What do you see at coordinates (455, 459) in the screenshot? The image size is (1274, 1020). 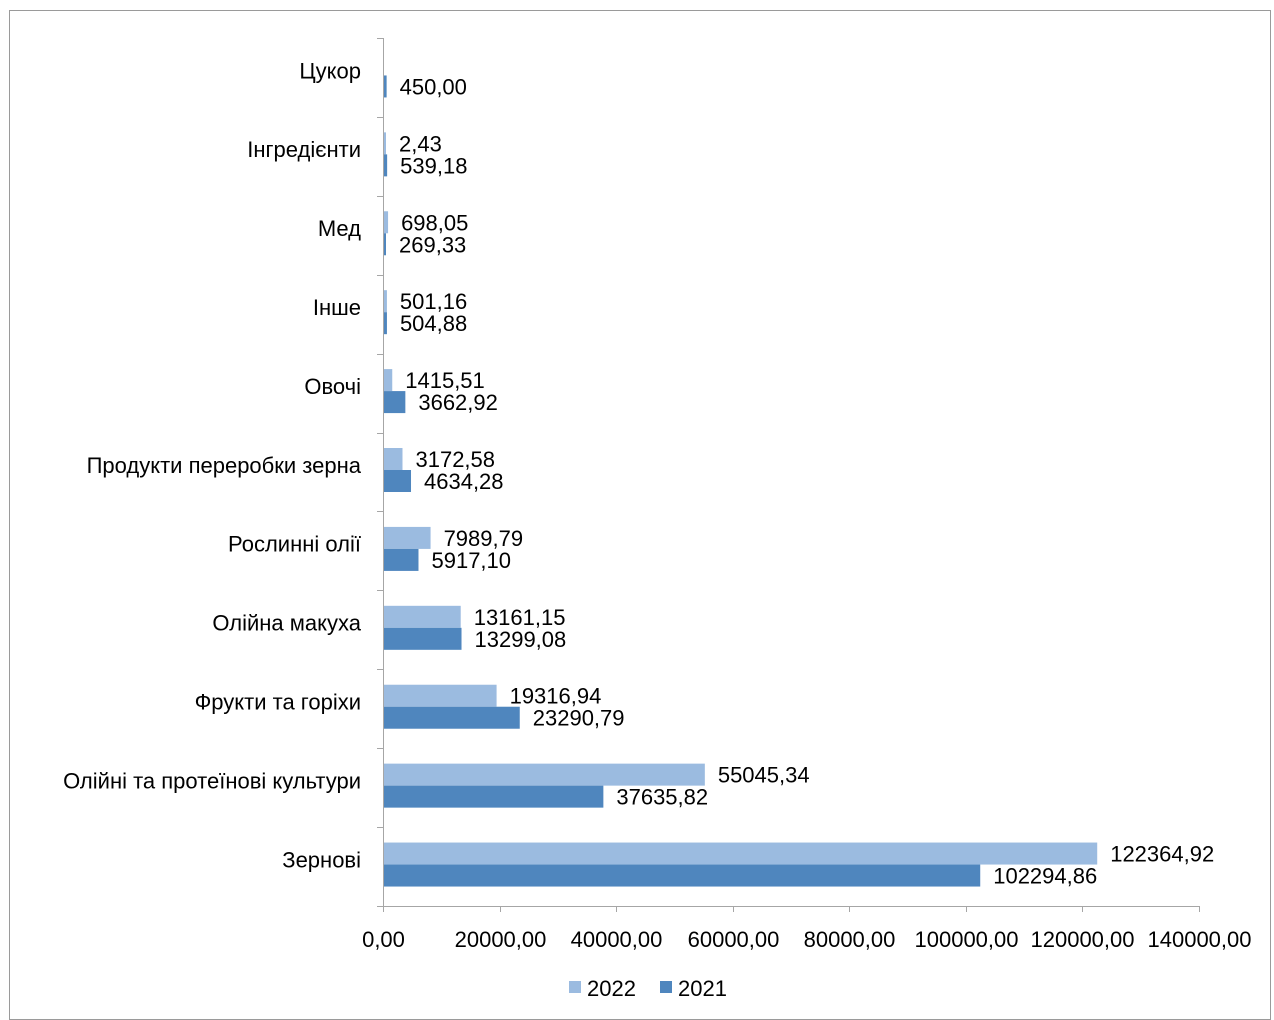 I see `data-label: 3172,58` at bounding box center [455, 459].